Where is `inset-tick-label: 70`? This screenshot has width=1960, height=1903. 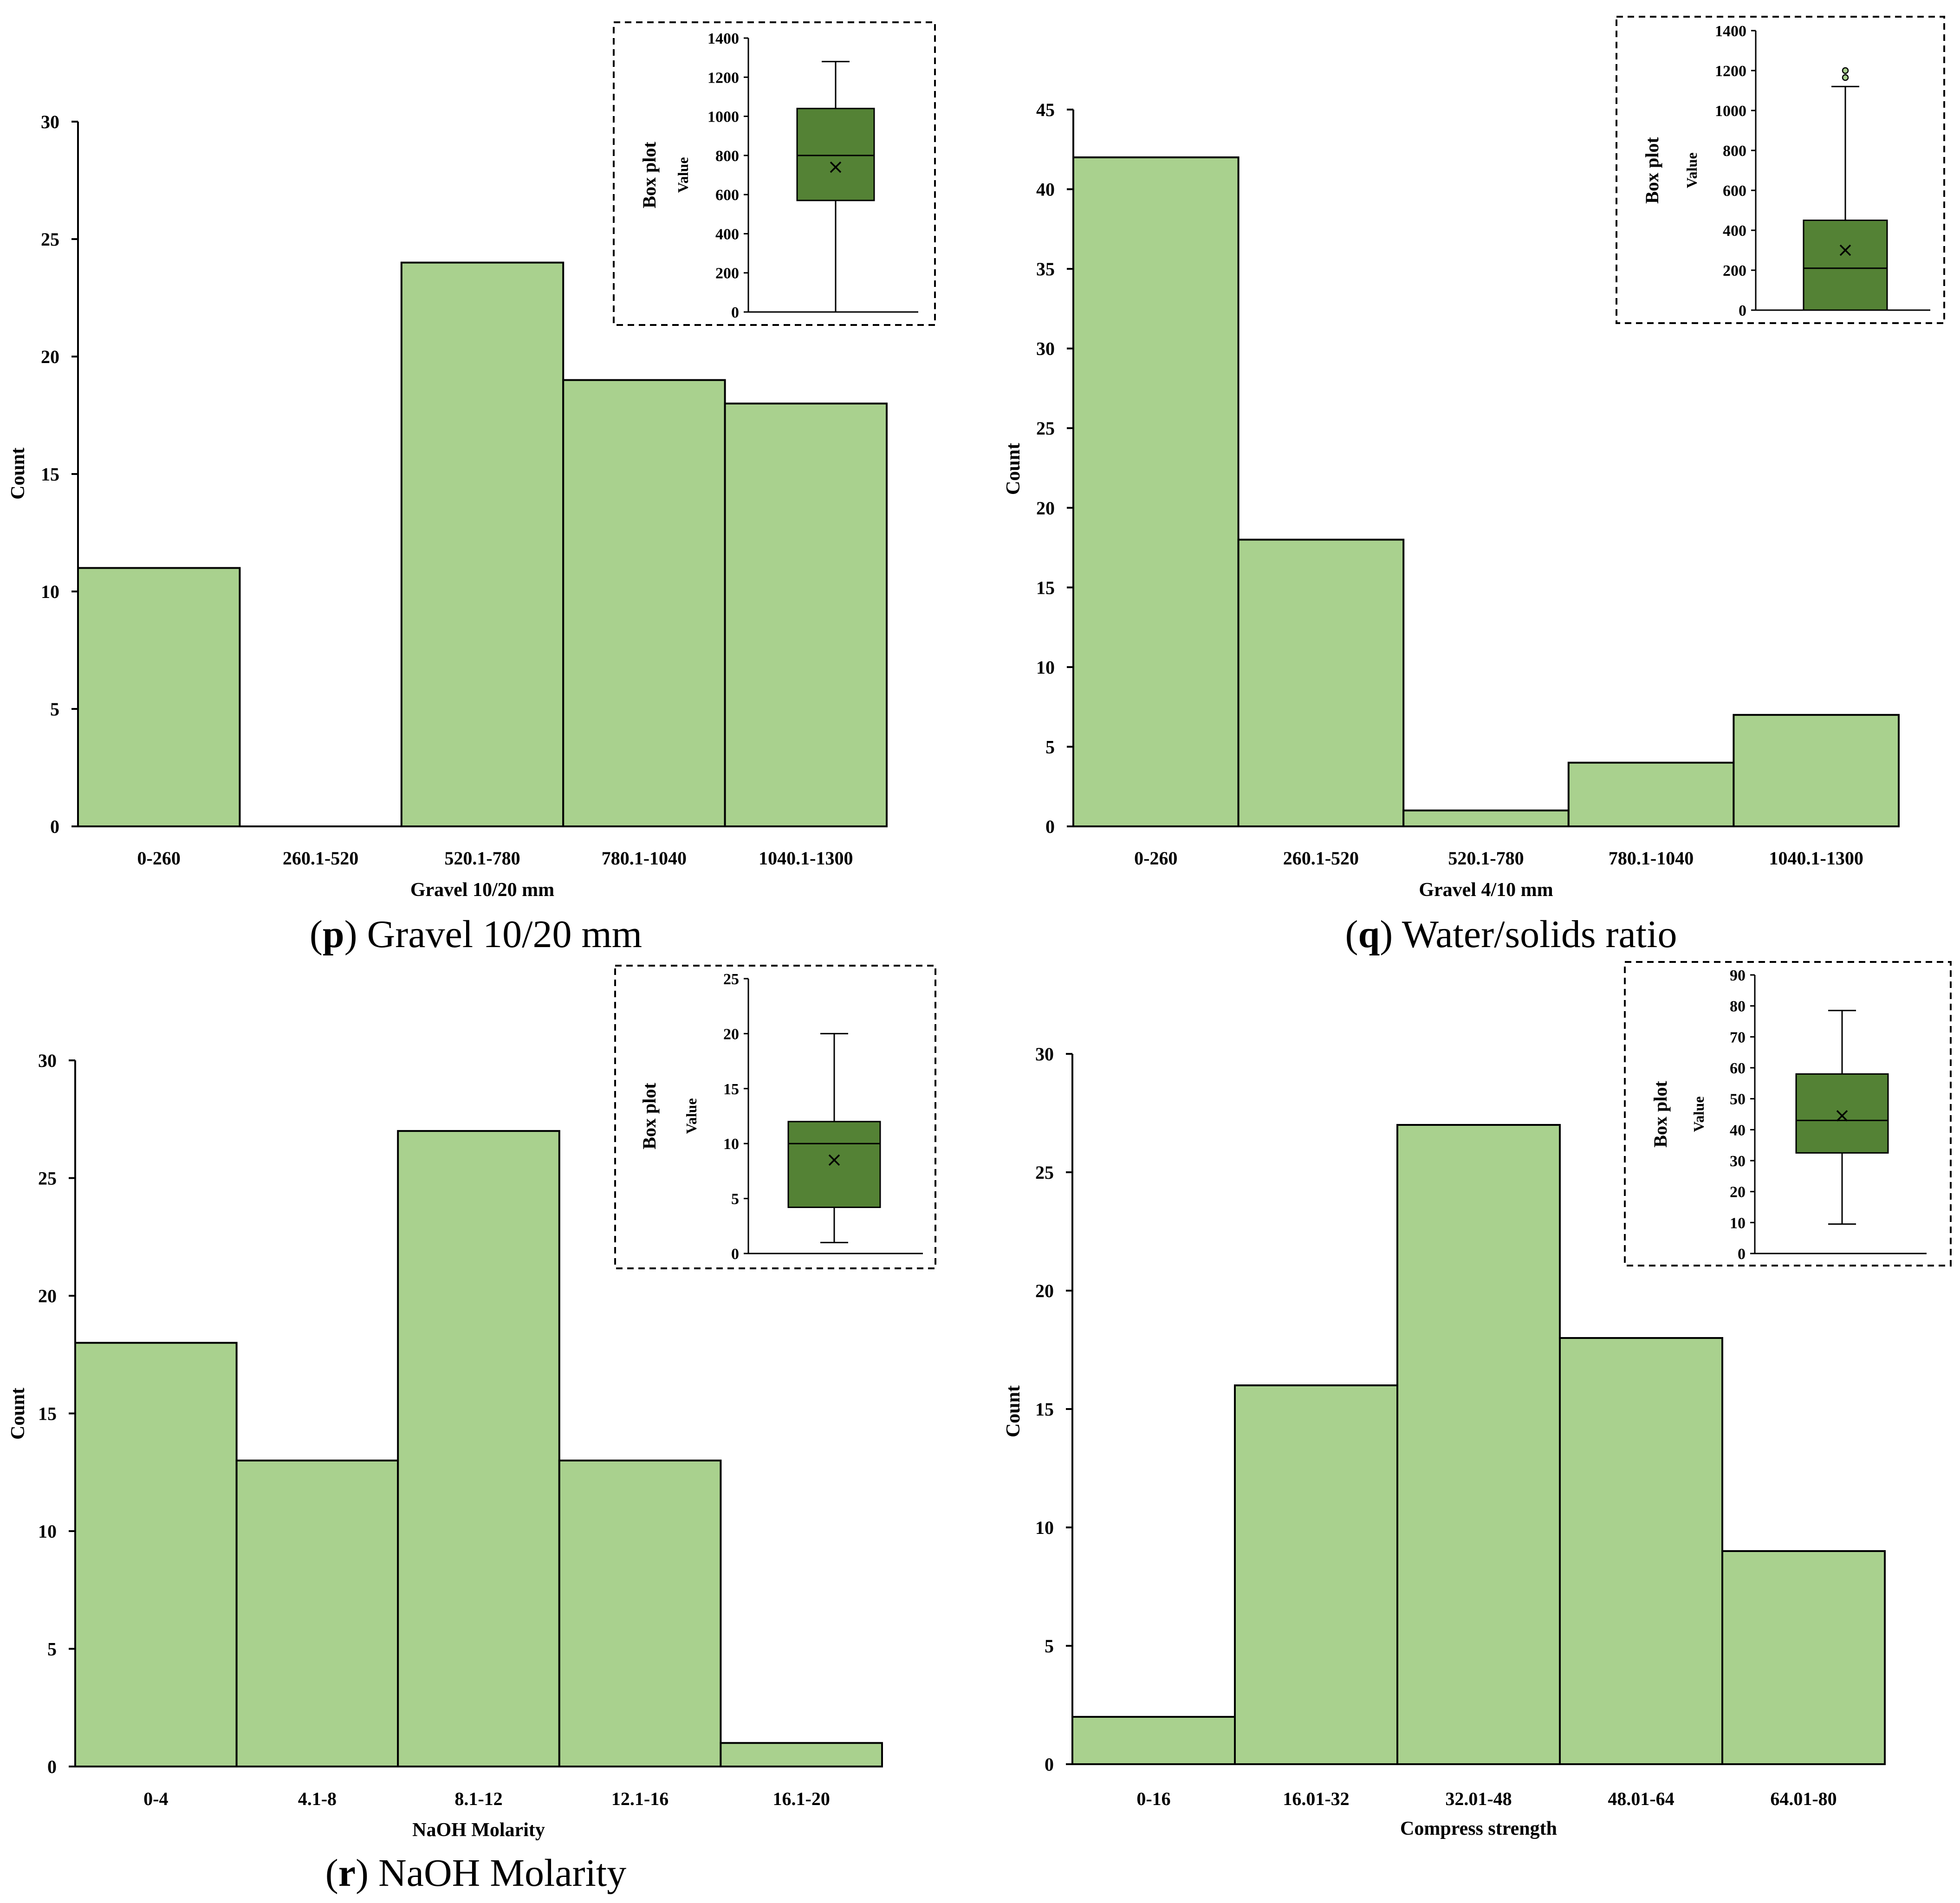 inset-tick-label: 70 is located at coordinates (1738, 1037).